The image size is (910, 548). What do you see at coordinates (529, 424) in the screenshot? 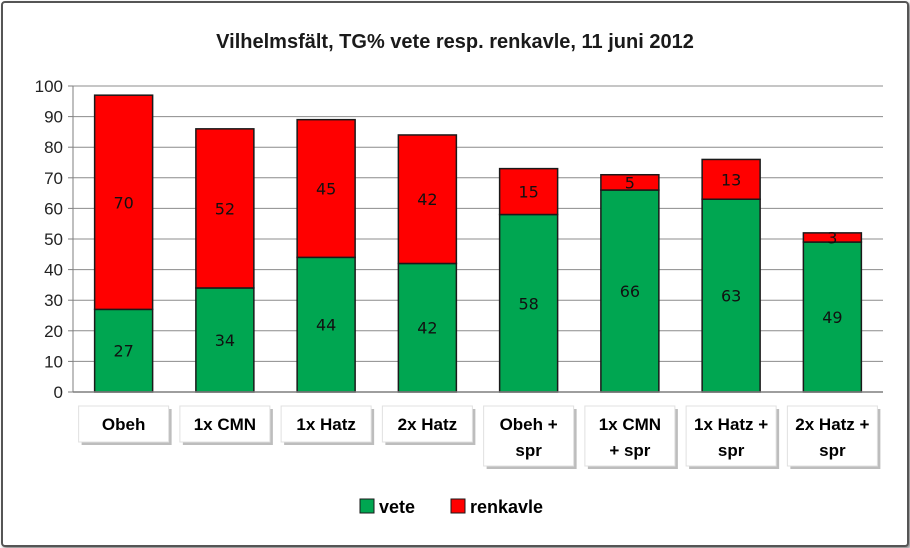
I see `x-tick-label: Obeh +` at bounding box center [529, 424].